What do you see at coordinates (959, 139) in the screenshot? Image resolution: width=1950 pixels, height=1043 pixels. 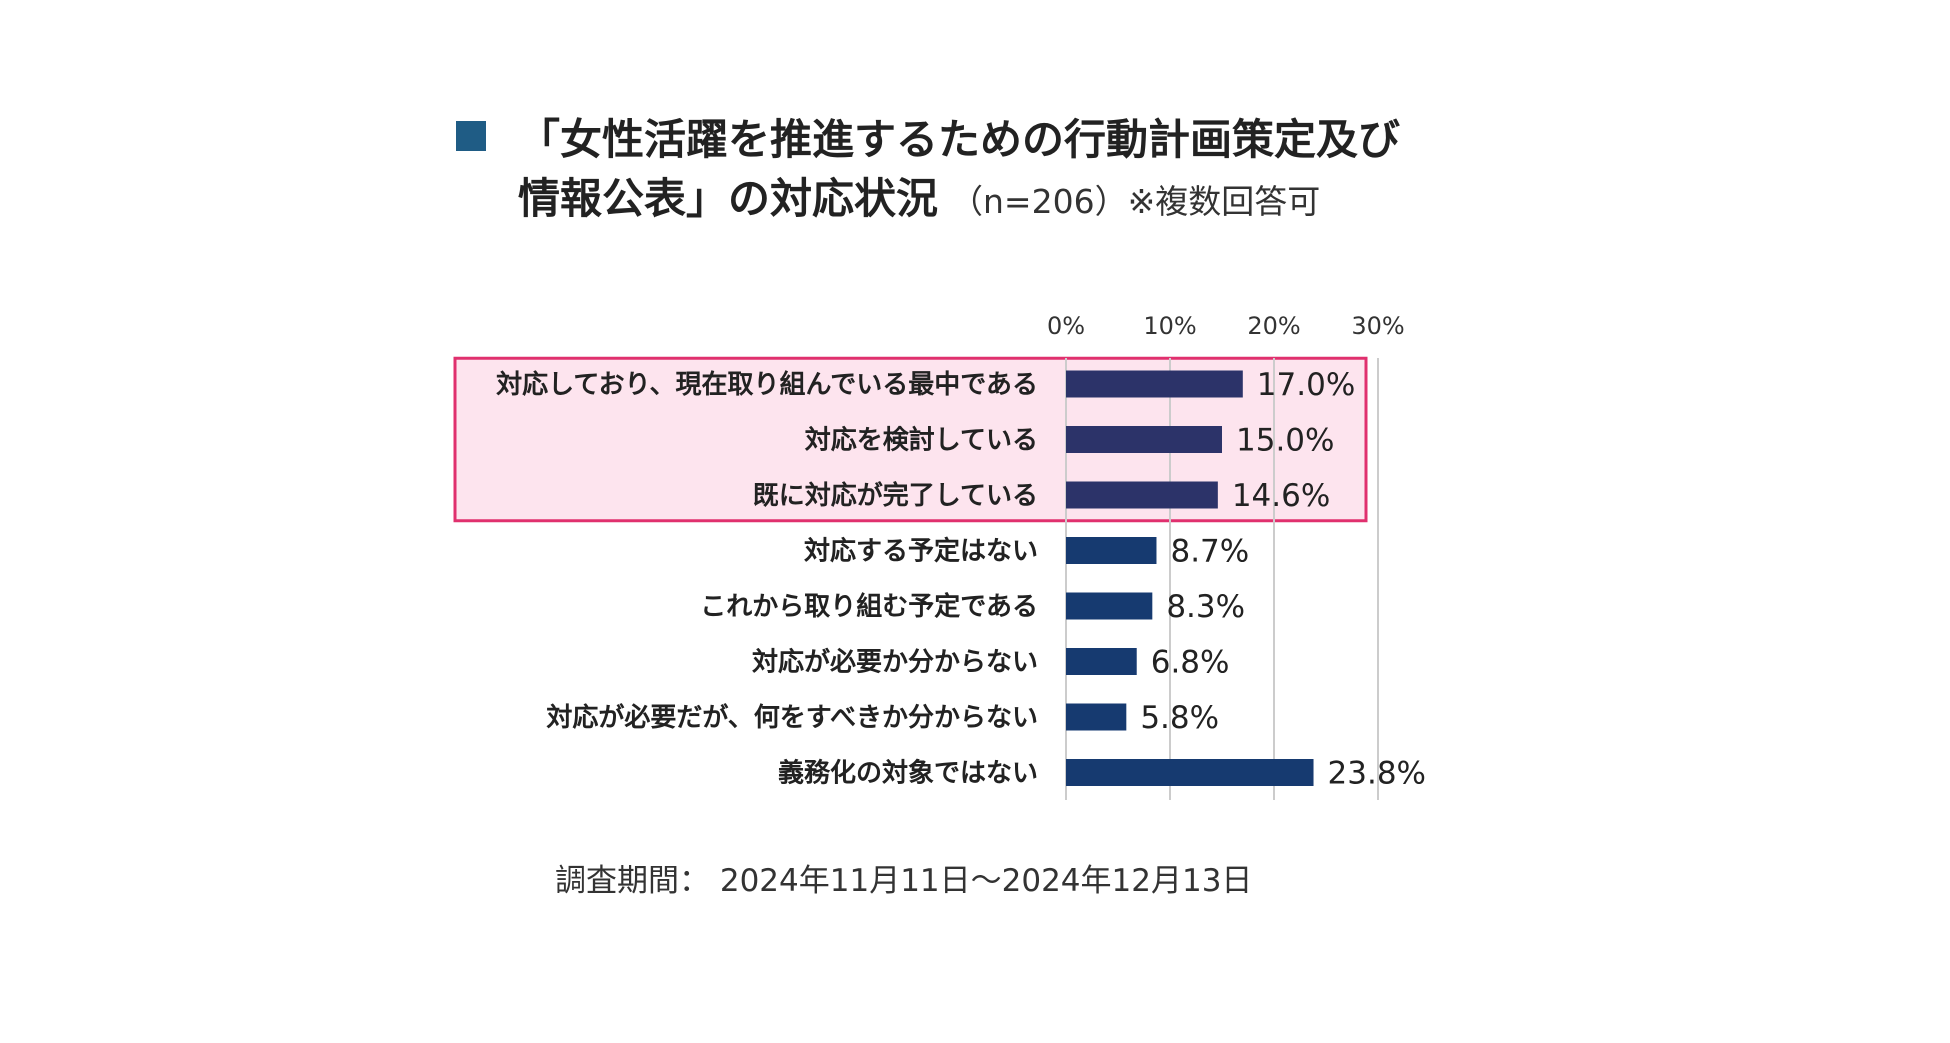 I see `chart-title-line-1: 「女性活躍を推進するための行動計画策定及び` at bounding box center [959, 139].